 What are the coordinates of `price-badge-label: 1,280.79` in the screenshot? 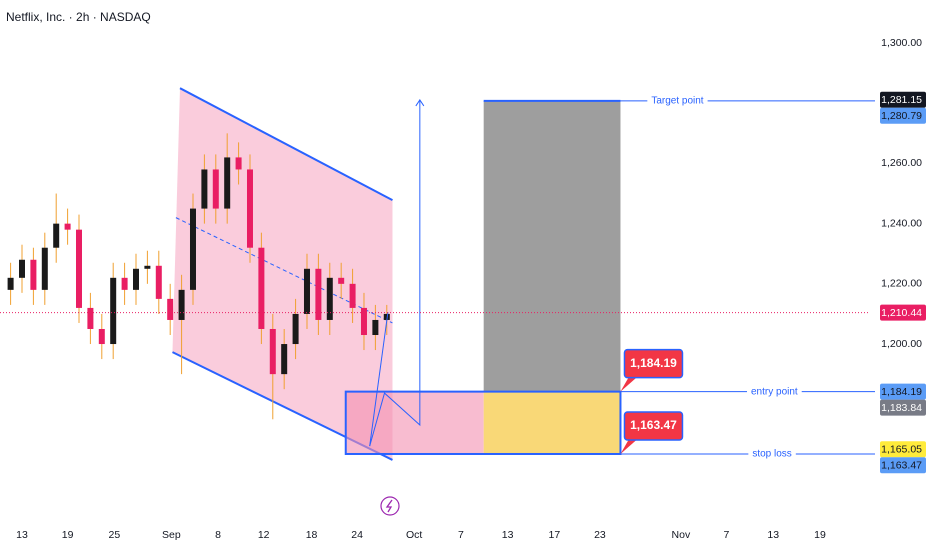 It's located at (901, 116).